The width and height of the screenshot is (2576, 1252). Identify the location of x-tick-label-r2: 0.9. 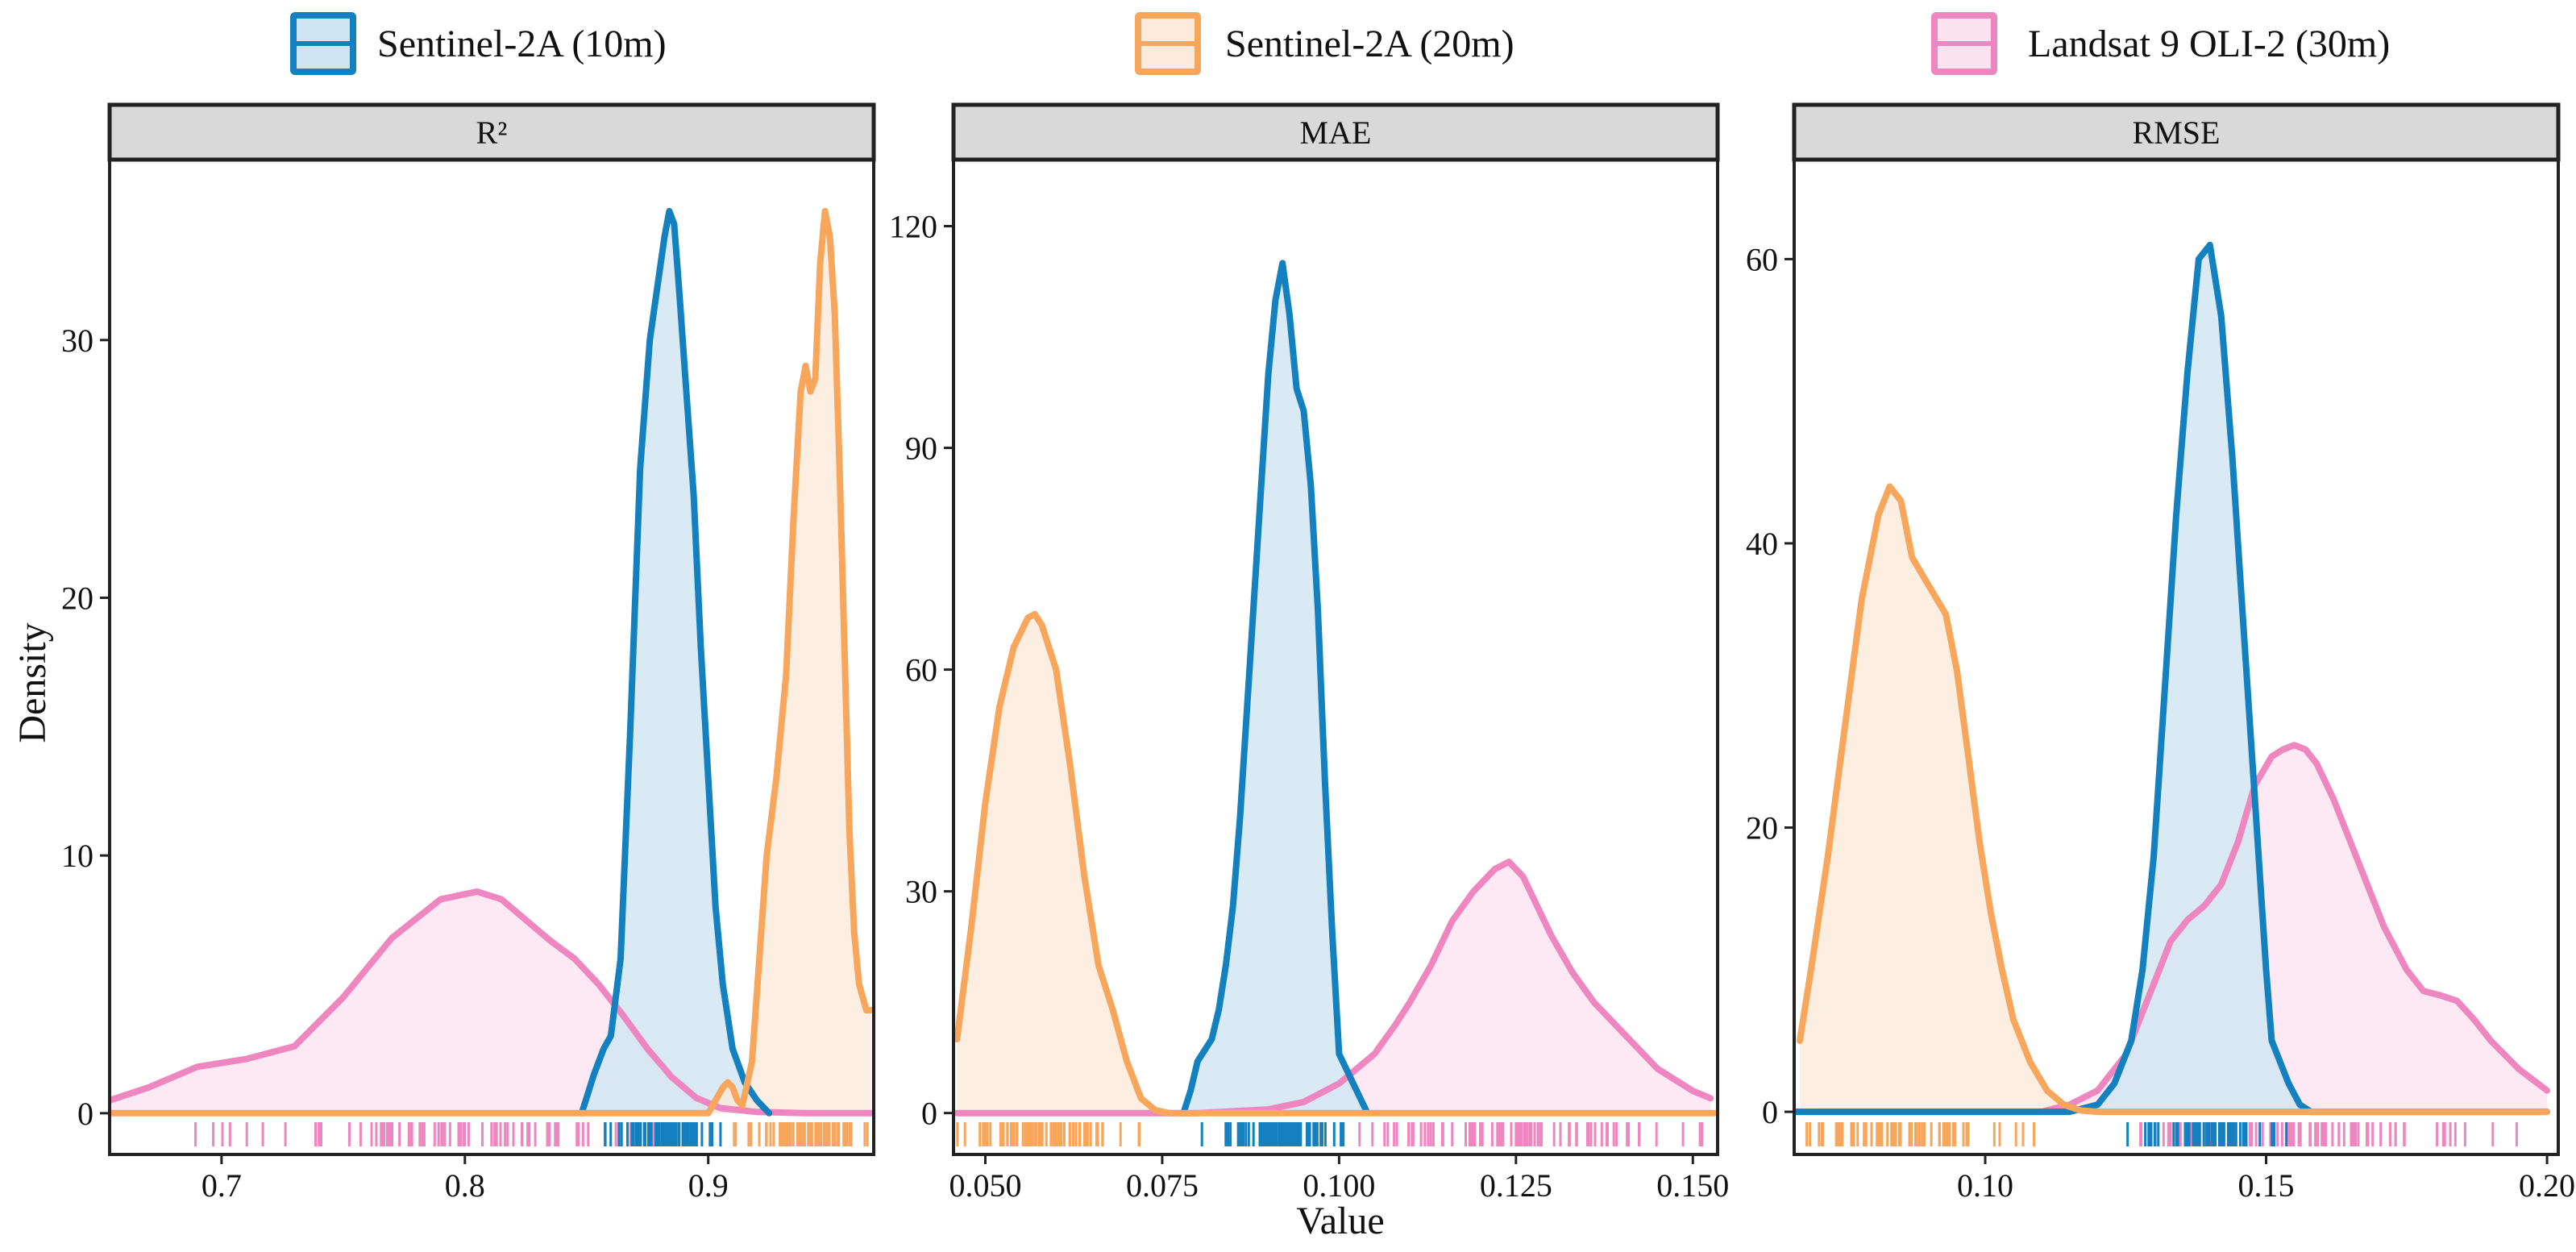
(708, 1185).